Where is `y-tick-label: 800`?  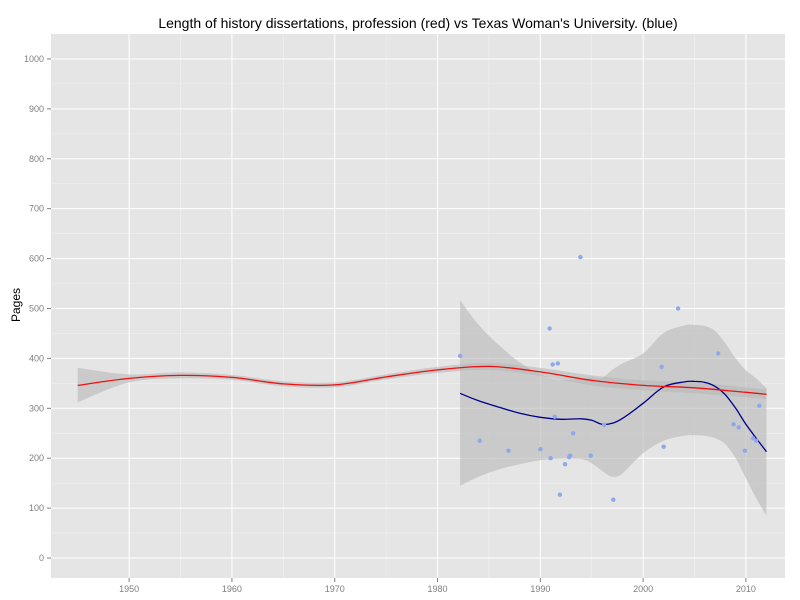
y-tick-label: 800 is located at coordinates (36, 159).